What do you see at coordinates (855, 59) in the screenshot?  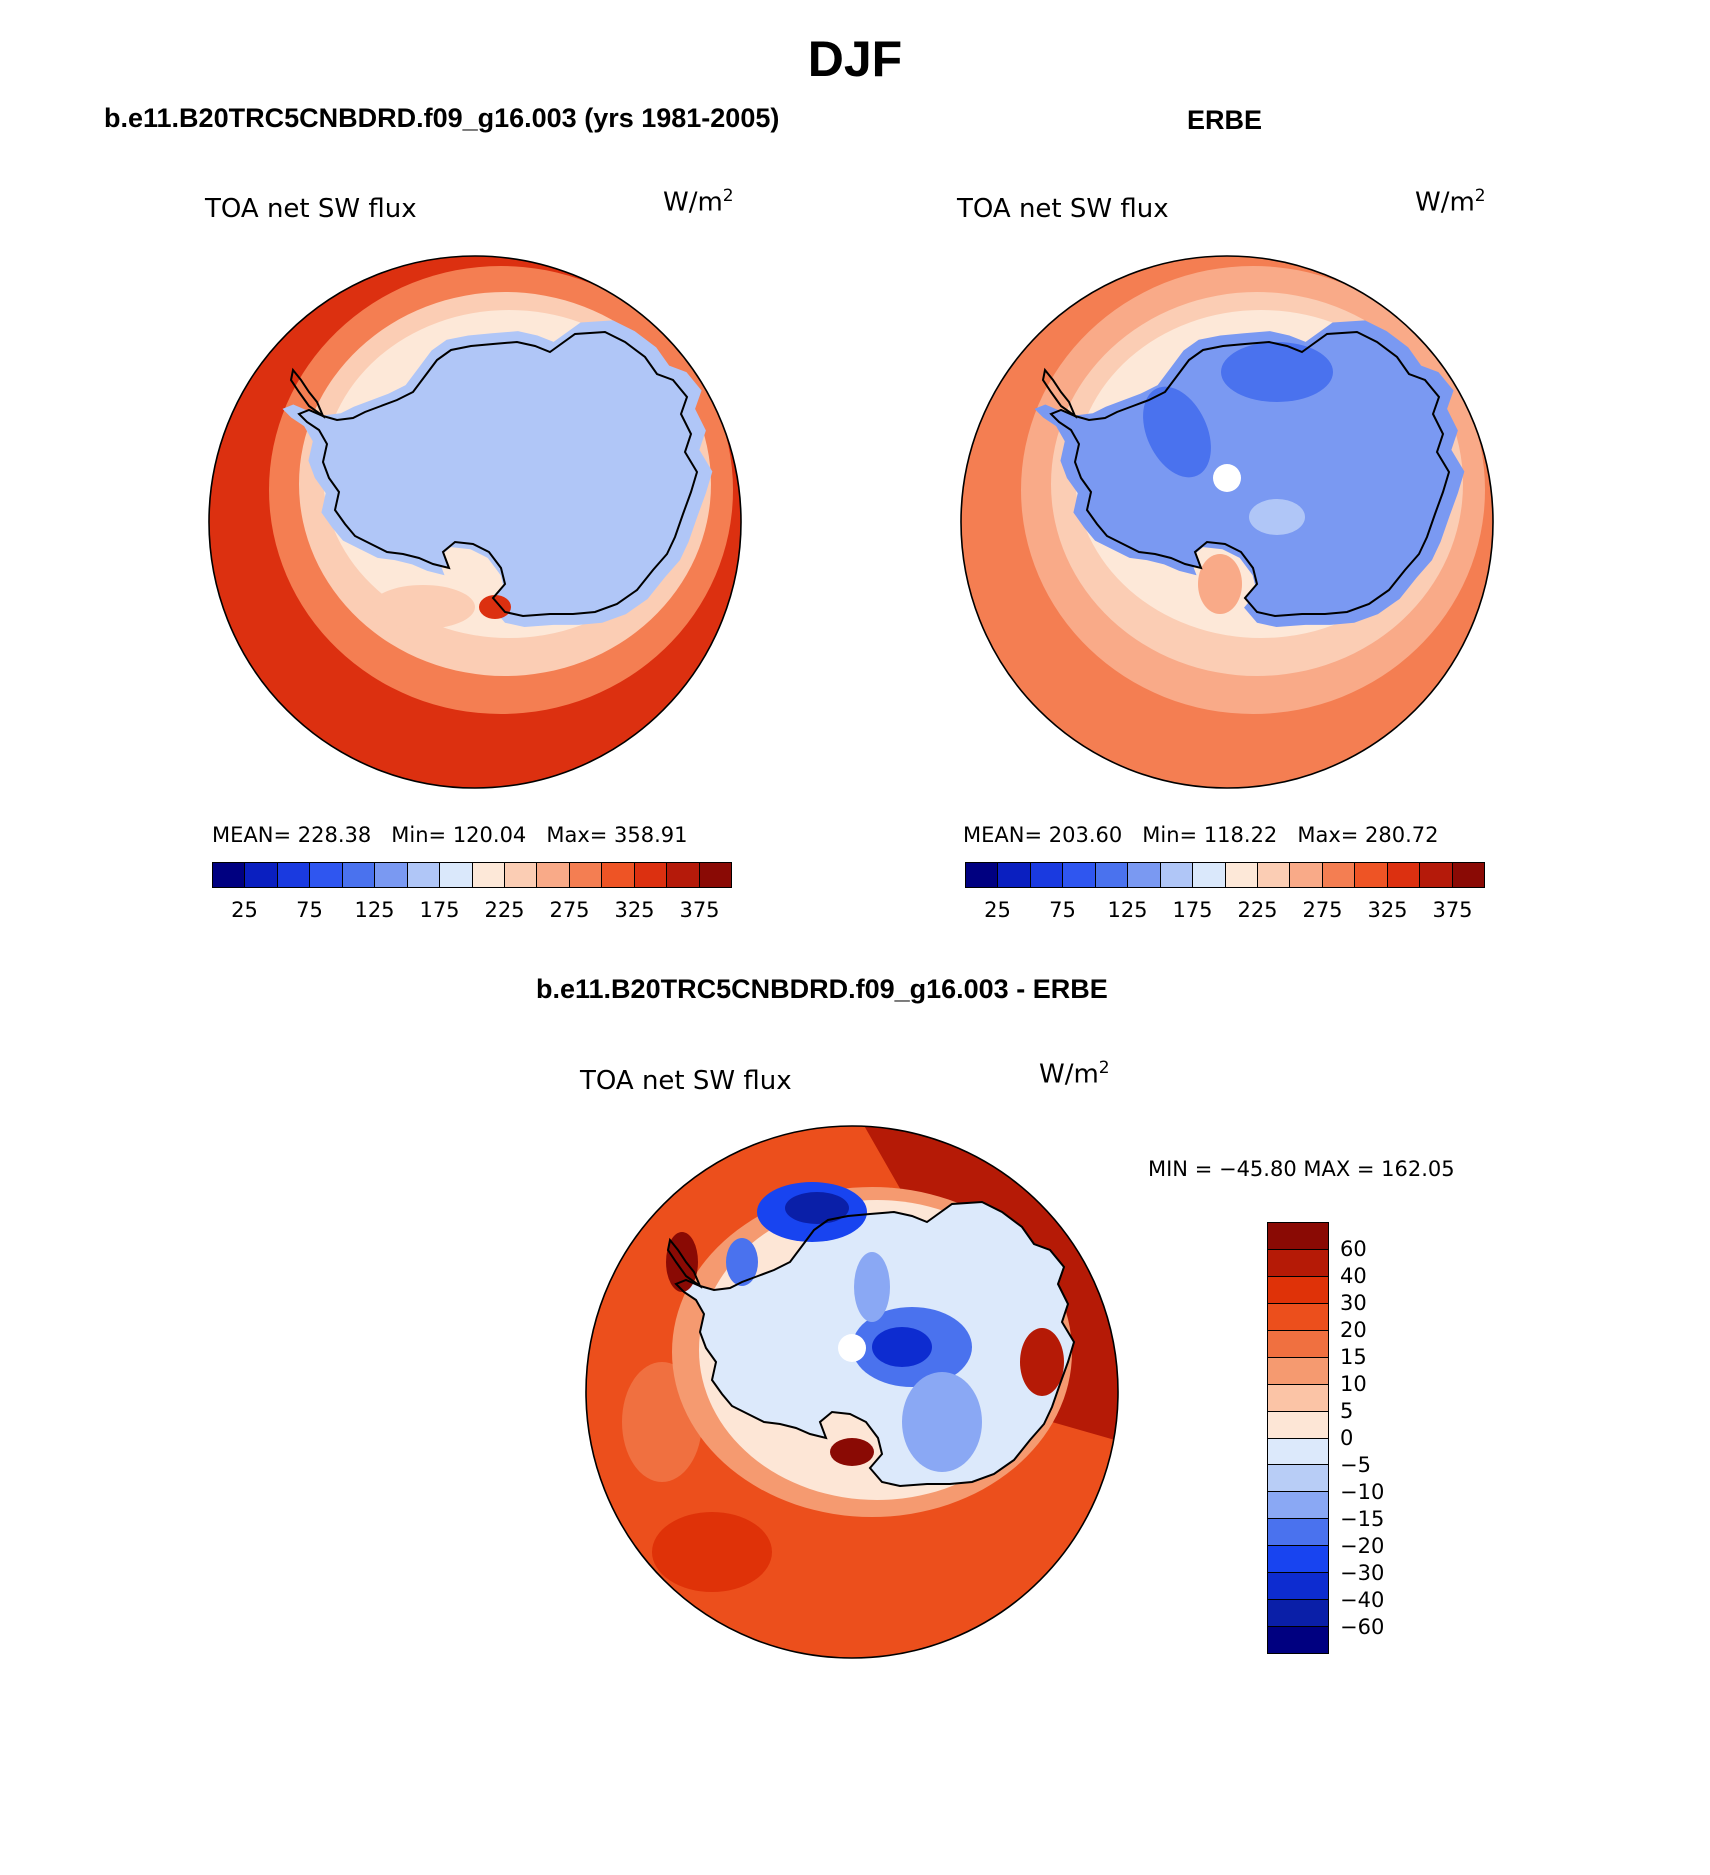 I see `figure-title: DJF` at bounding box center [855, 59].